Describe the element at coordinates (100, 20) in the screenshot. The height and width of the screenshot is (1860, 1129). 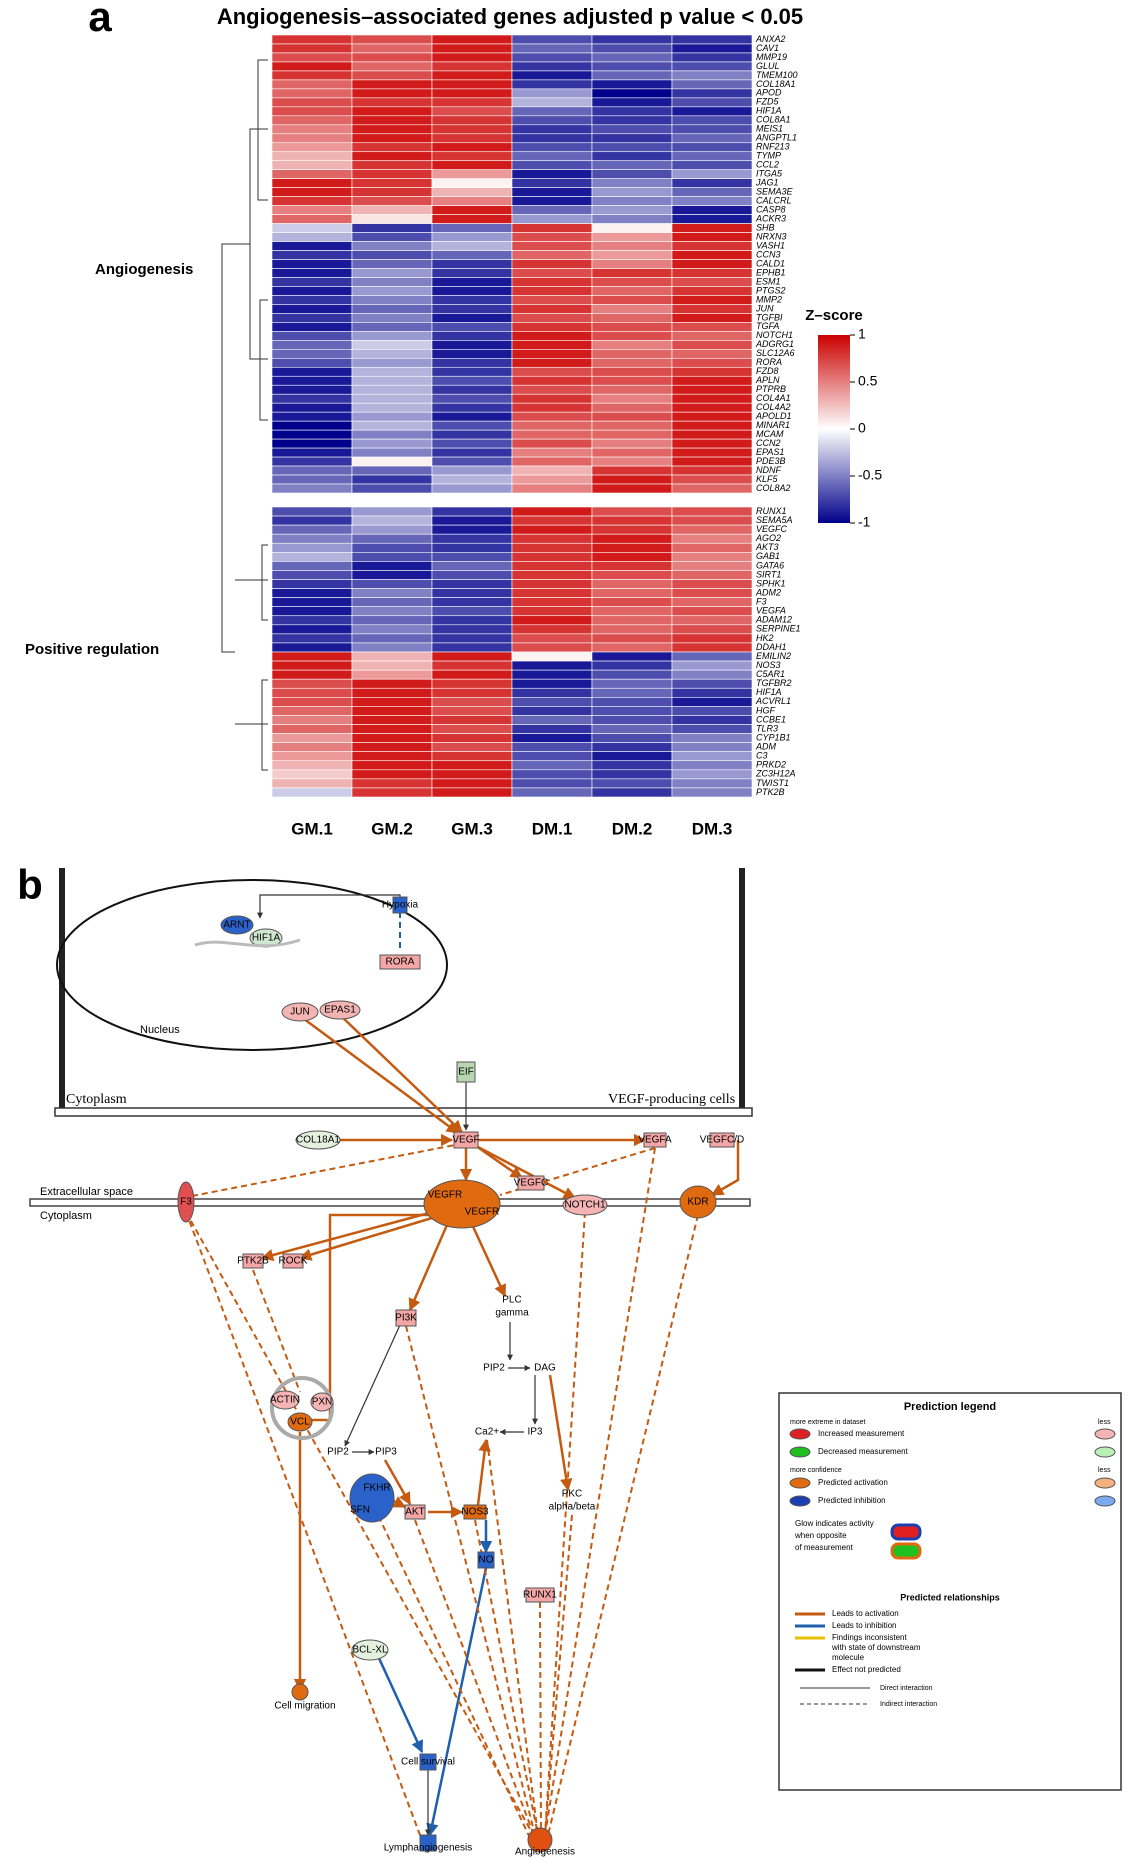
I see `panel-label: a` at that location.